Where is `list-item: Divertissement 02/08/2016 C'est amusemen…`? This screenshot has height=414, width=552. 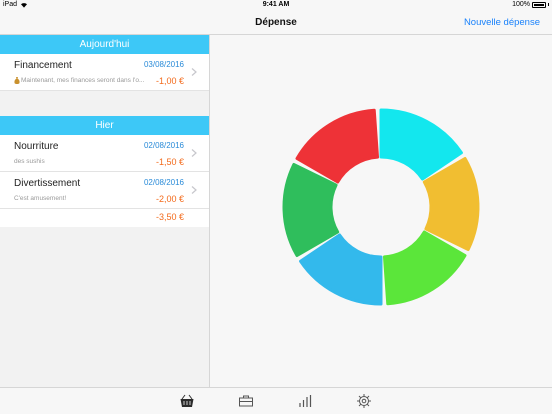 list-item: Divertissement 02/08/2016 C'est amusemen… is located at coordinates (104, 190).